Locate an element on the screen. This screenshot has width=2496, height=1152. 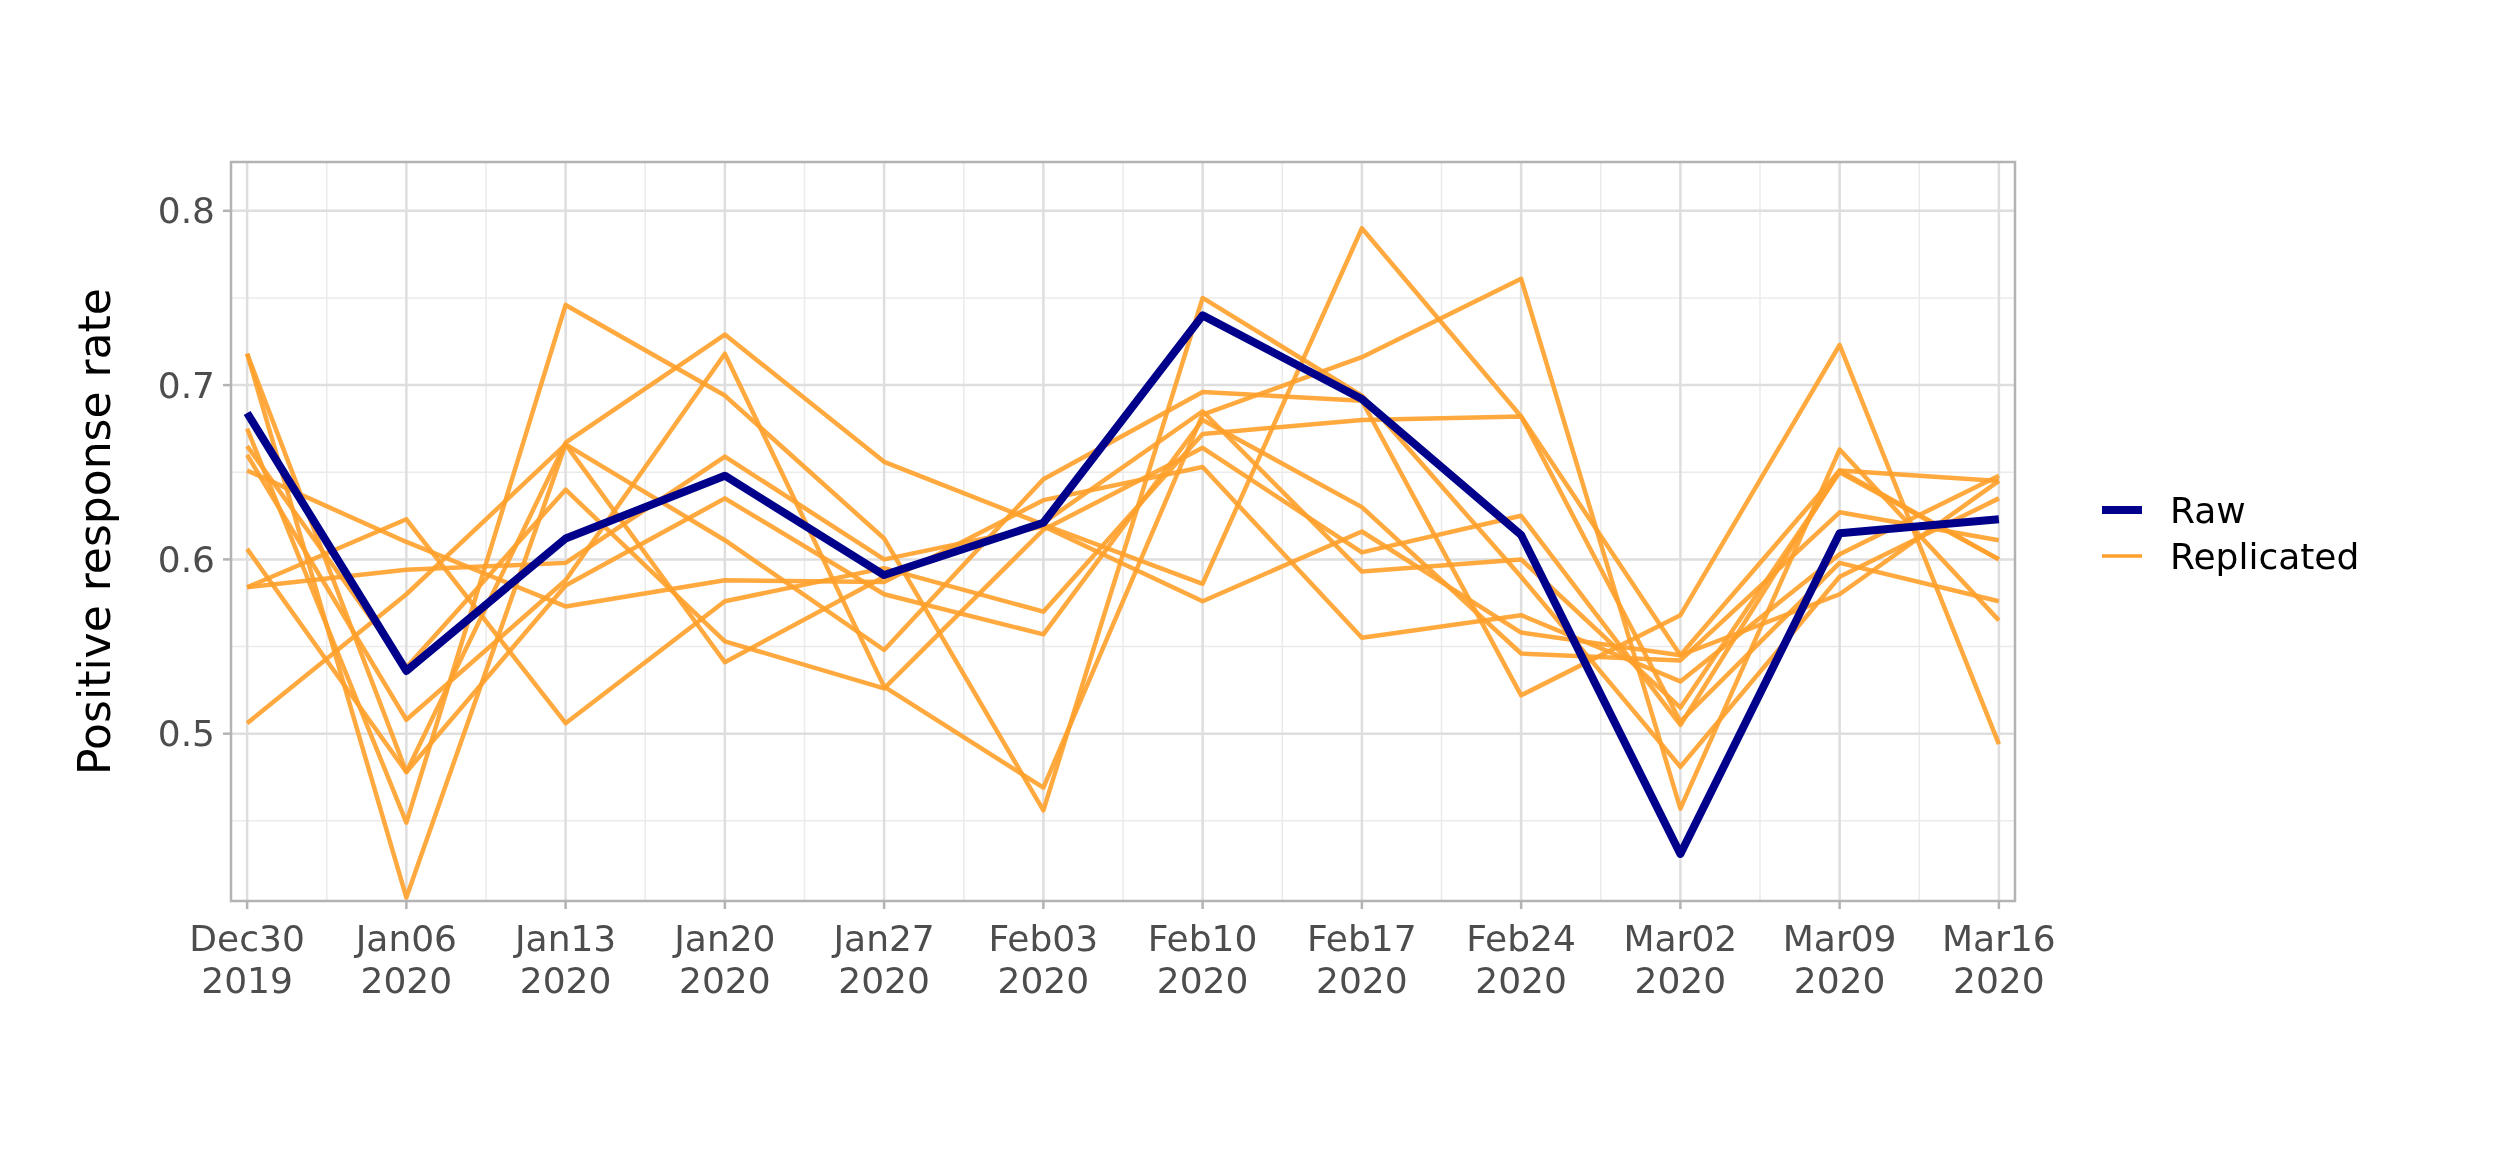
x-tick-label: Feb10 2020 is located at coordinates (1202, 959).